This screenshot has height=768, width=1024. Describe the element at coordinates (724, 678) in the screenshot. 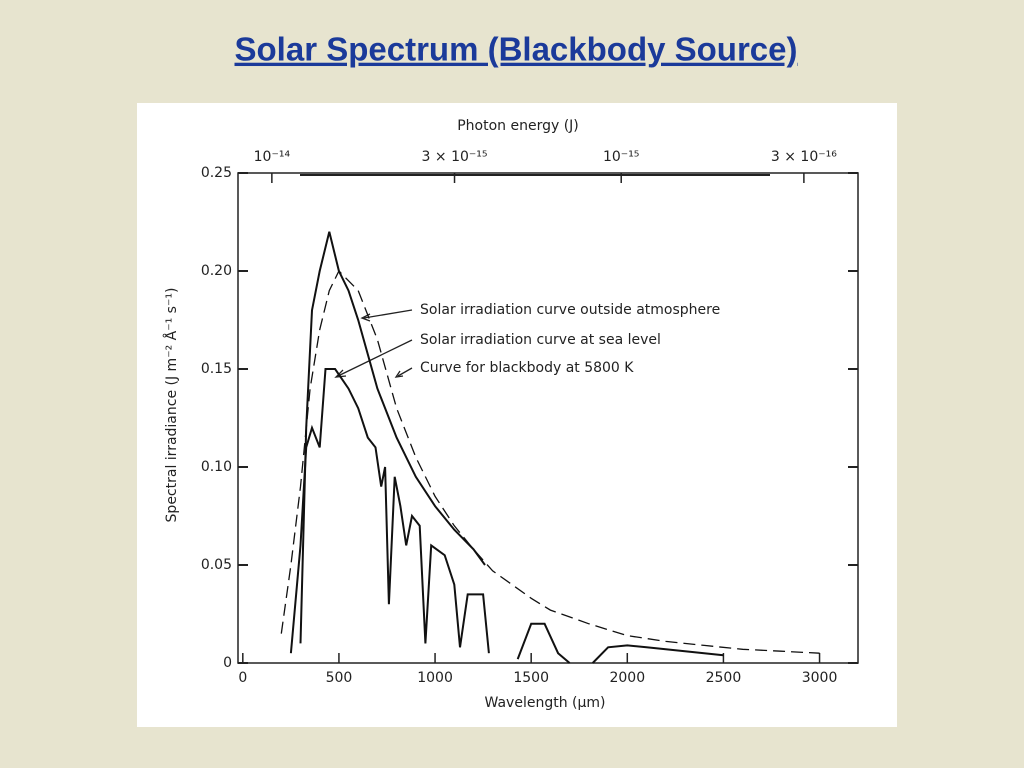

I see `x-tick-label: 2500` at that location.